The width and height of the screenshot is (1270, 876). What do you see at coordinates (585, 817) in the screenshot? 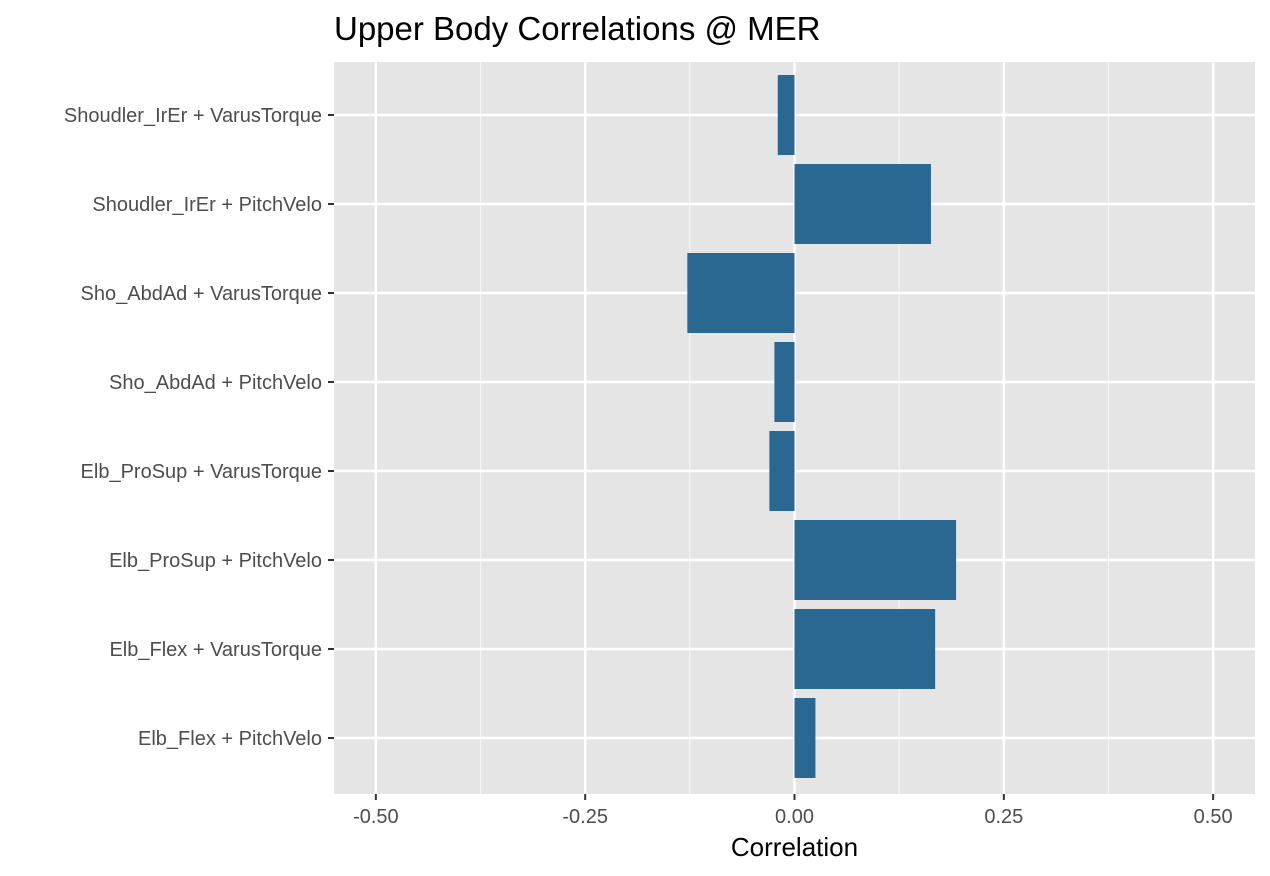
I see `x-tick-label: -0.25` at bounding box center [585, 817].